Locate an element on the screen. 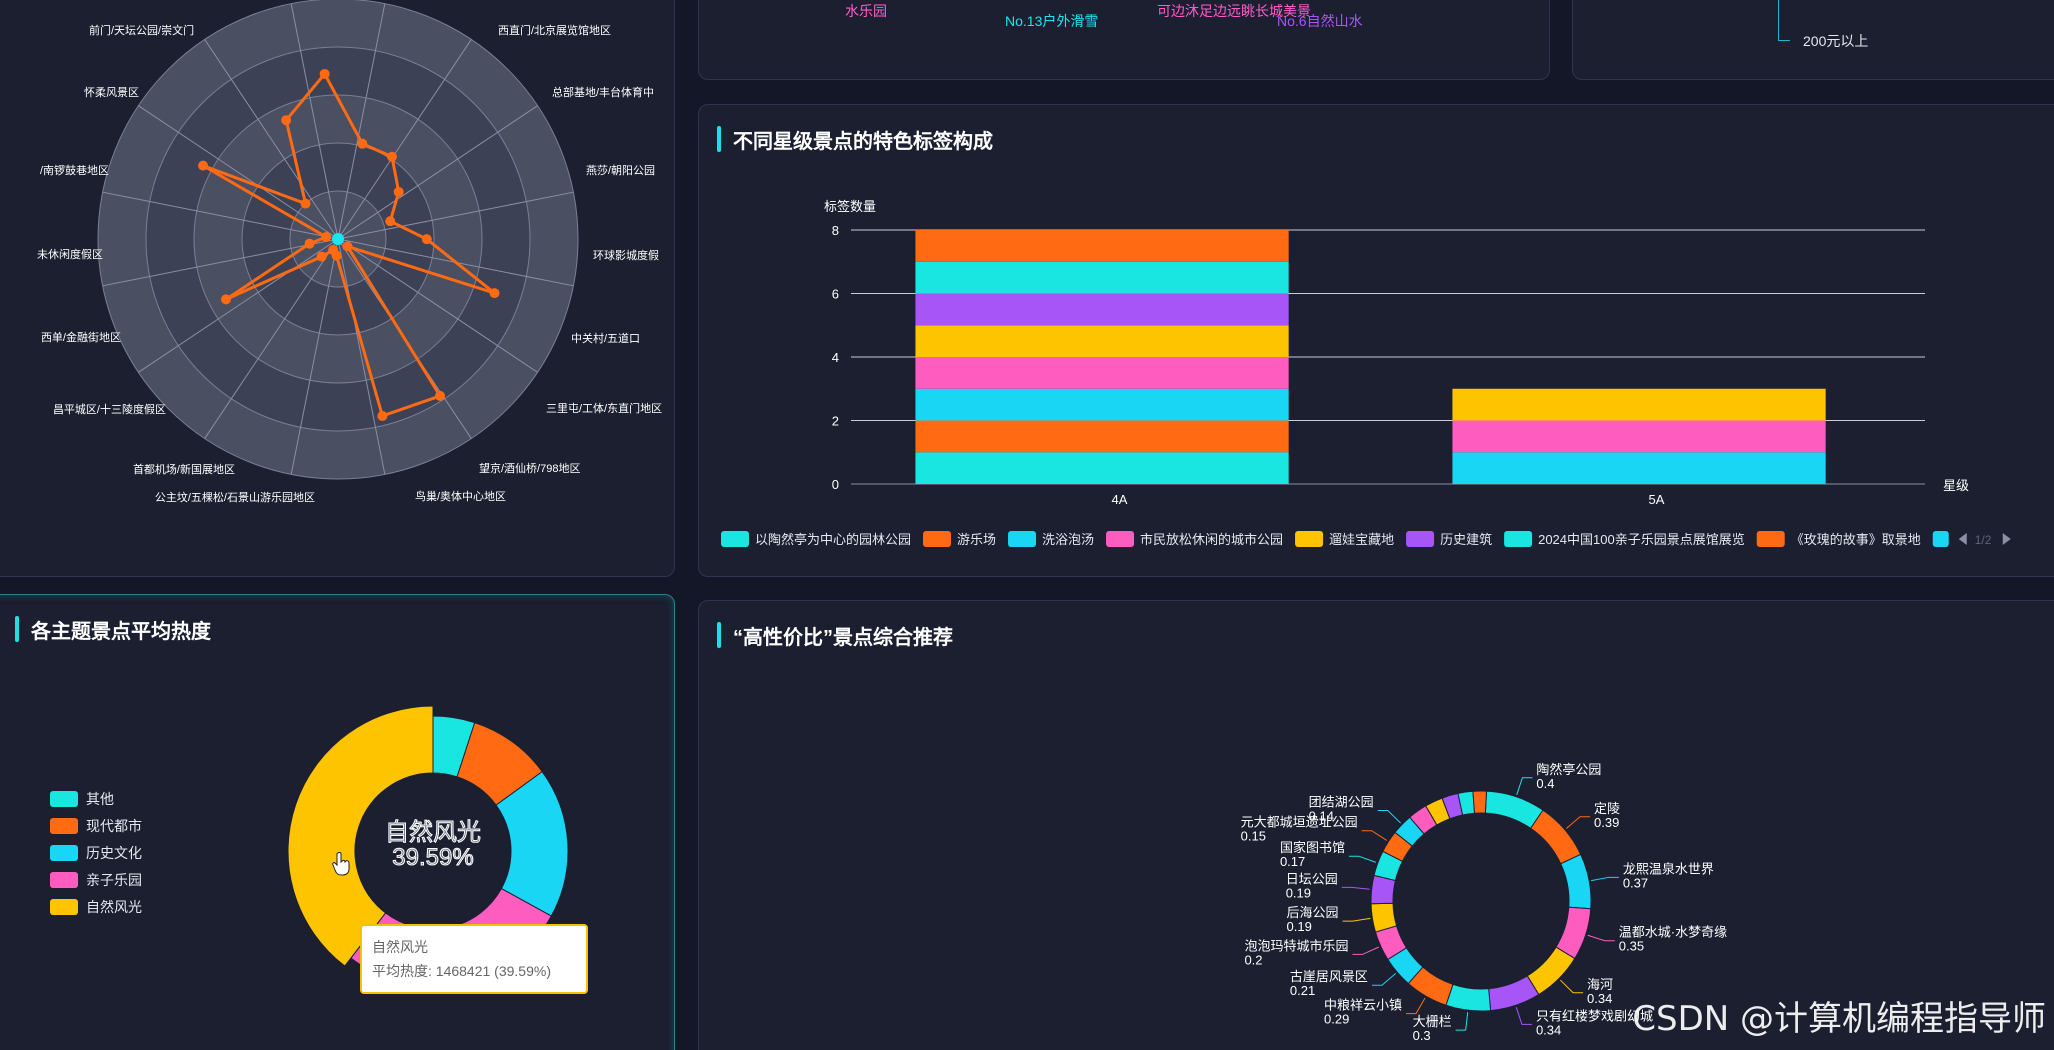  top-strip-labels: 水乐园 No.13户外滑雪 可边沐足边远眺长城美景 No.6自然山水 is located at coordinates (1195, 21).